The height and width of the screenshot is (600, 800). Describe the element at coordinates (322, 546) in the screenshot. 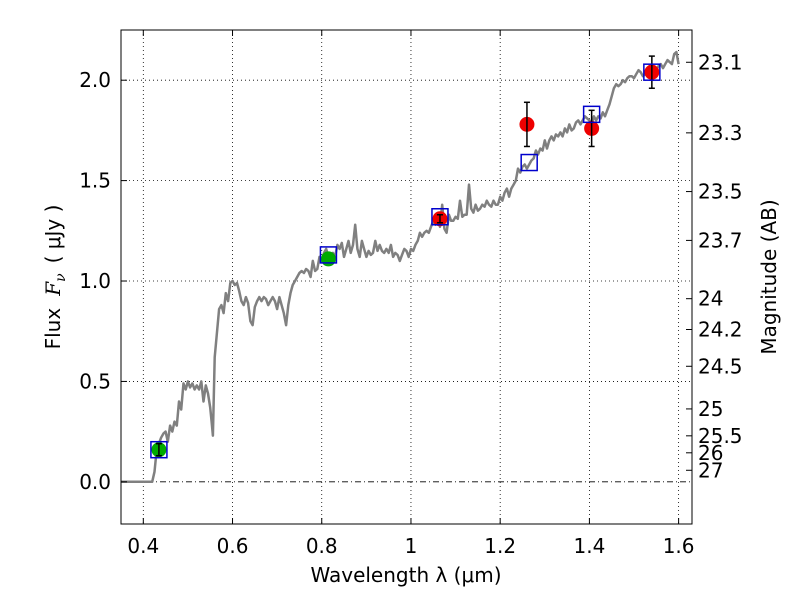

I see `x-tick-label: 0.8` at that location.